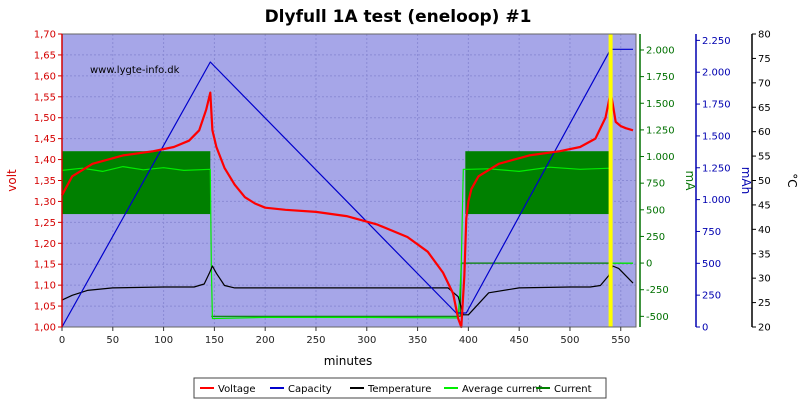 The width and height of the screenshot is (800, 400). I want to click on x-tick-label: 300, so click(366, 340).